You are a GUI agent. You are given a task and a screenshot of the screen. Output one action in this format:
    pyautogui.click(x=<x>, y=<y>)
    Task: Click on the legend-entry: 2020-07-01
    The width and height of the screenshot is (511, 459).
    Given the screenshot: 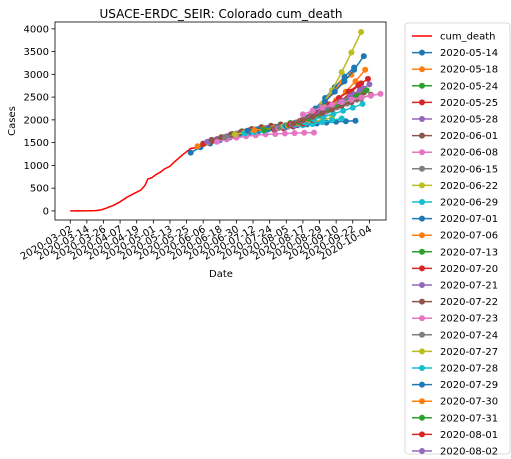 What is the action you would take?
    pyautogui.click(x=455, y=219)
    